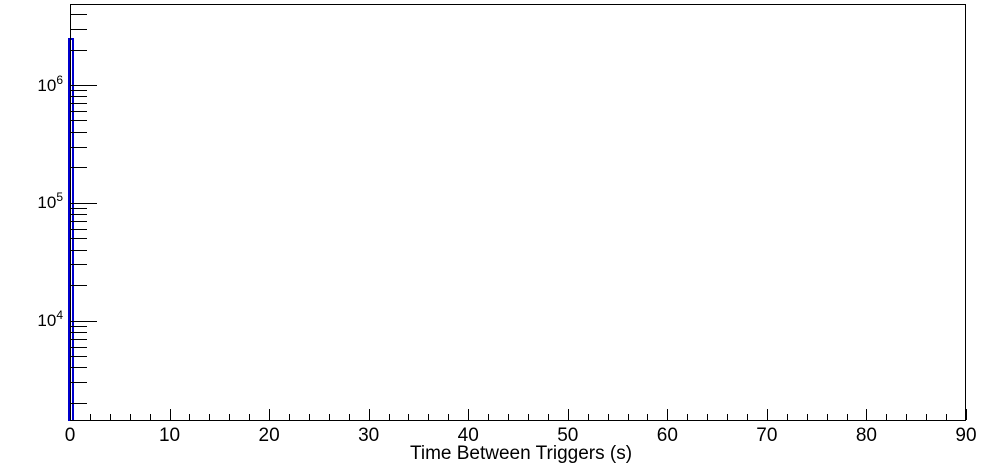  Describe the element at coordinates (70, 435) in the screenshot. I see `x-tick-label: 0` at that location.